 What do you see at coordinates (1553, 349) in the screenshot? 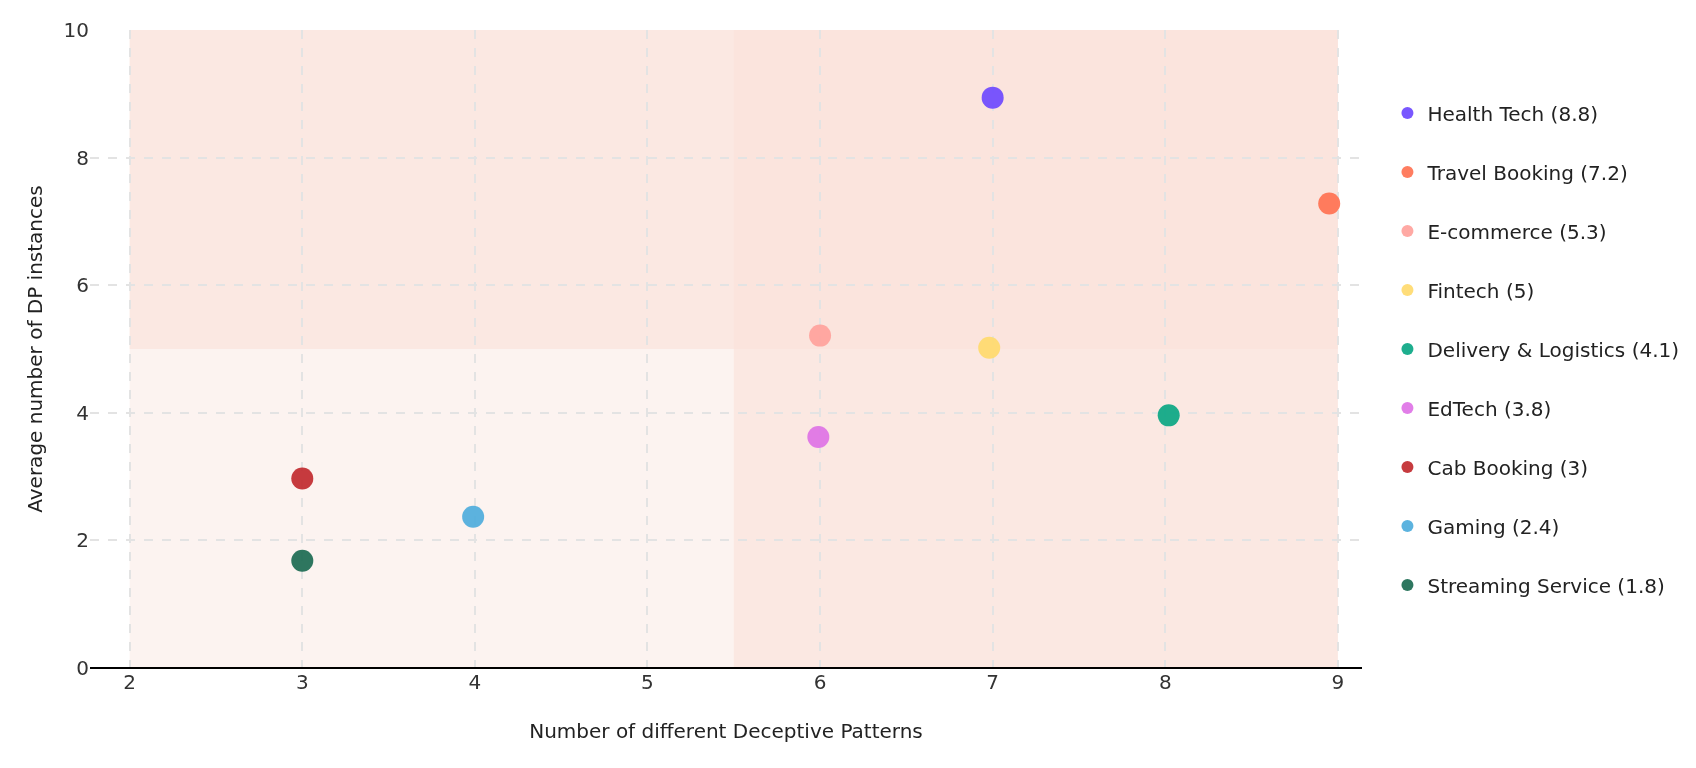
I see `legend-label: Delivery & Logistics (4.1)` at bounding box center [1553, 349].